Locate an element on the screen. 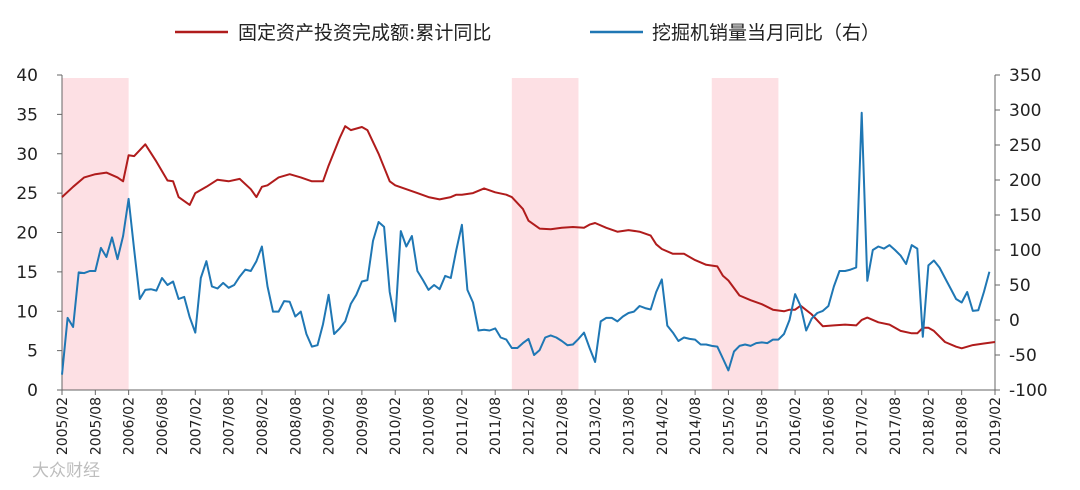 This screenshot has height=490, width=1080. right-tick-label: 150 is located at coordinates (1025, 216).